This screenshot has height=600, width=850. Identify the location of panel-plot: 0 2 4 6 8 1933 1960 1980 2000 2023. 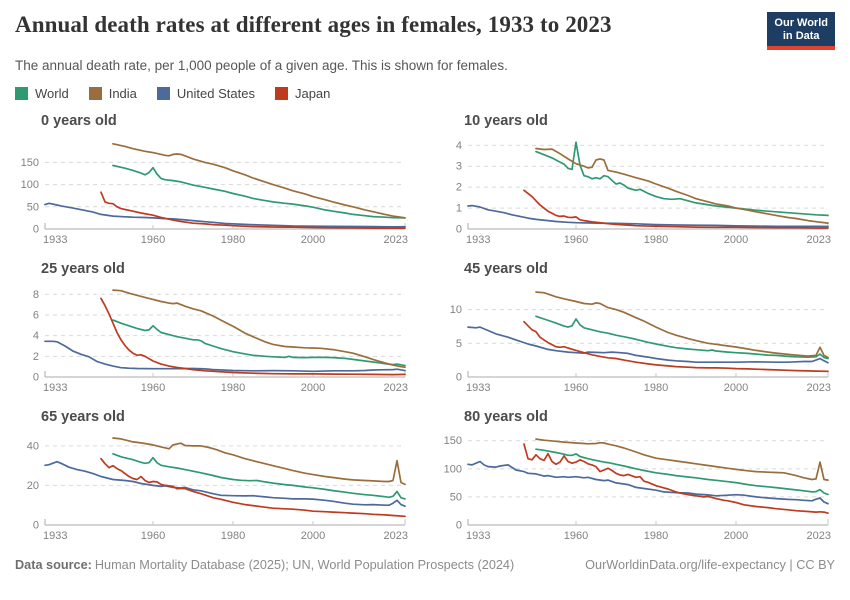
(220, 341).